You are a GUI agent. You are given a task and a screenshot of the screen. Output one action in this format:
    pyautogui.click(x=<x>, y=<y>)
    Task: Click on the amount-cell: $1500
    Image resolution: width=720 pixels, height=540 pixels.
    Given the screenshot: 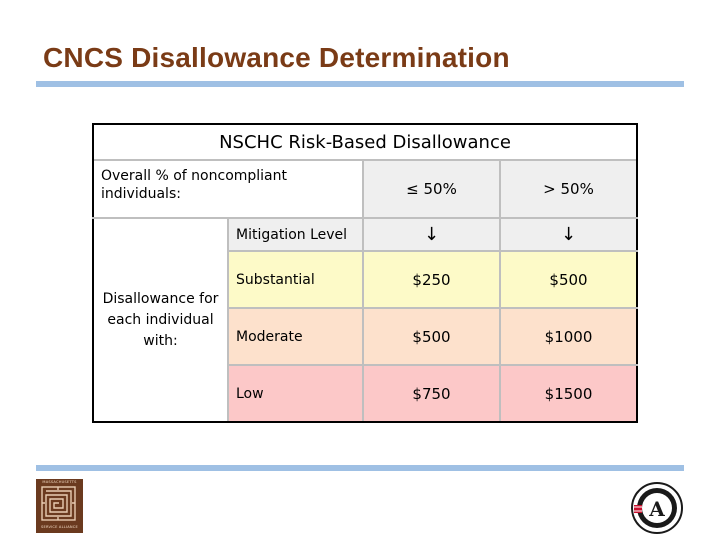 What is the action you would take?
    pyautogui.click(x=568, y=393)
    